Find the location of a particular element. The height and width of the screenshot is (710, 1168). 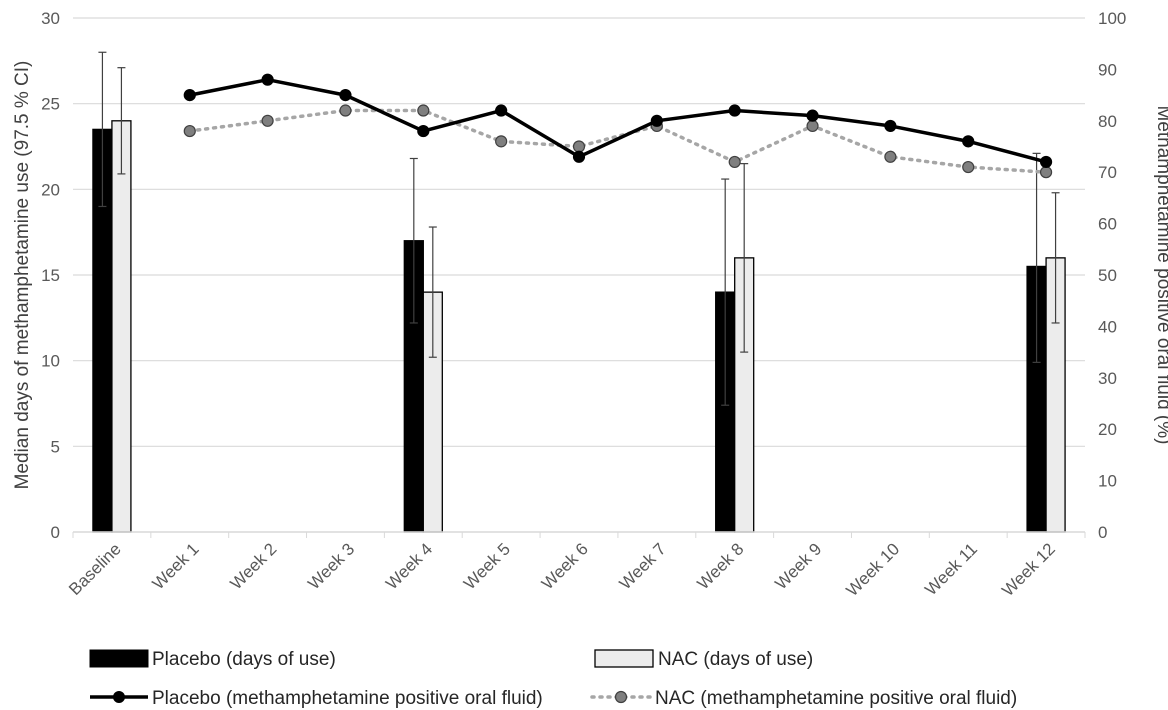

line-placebo is located at coordinates (618, 120).